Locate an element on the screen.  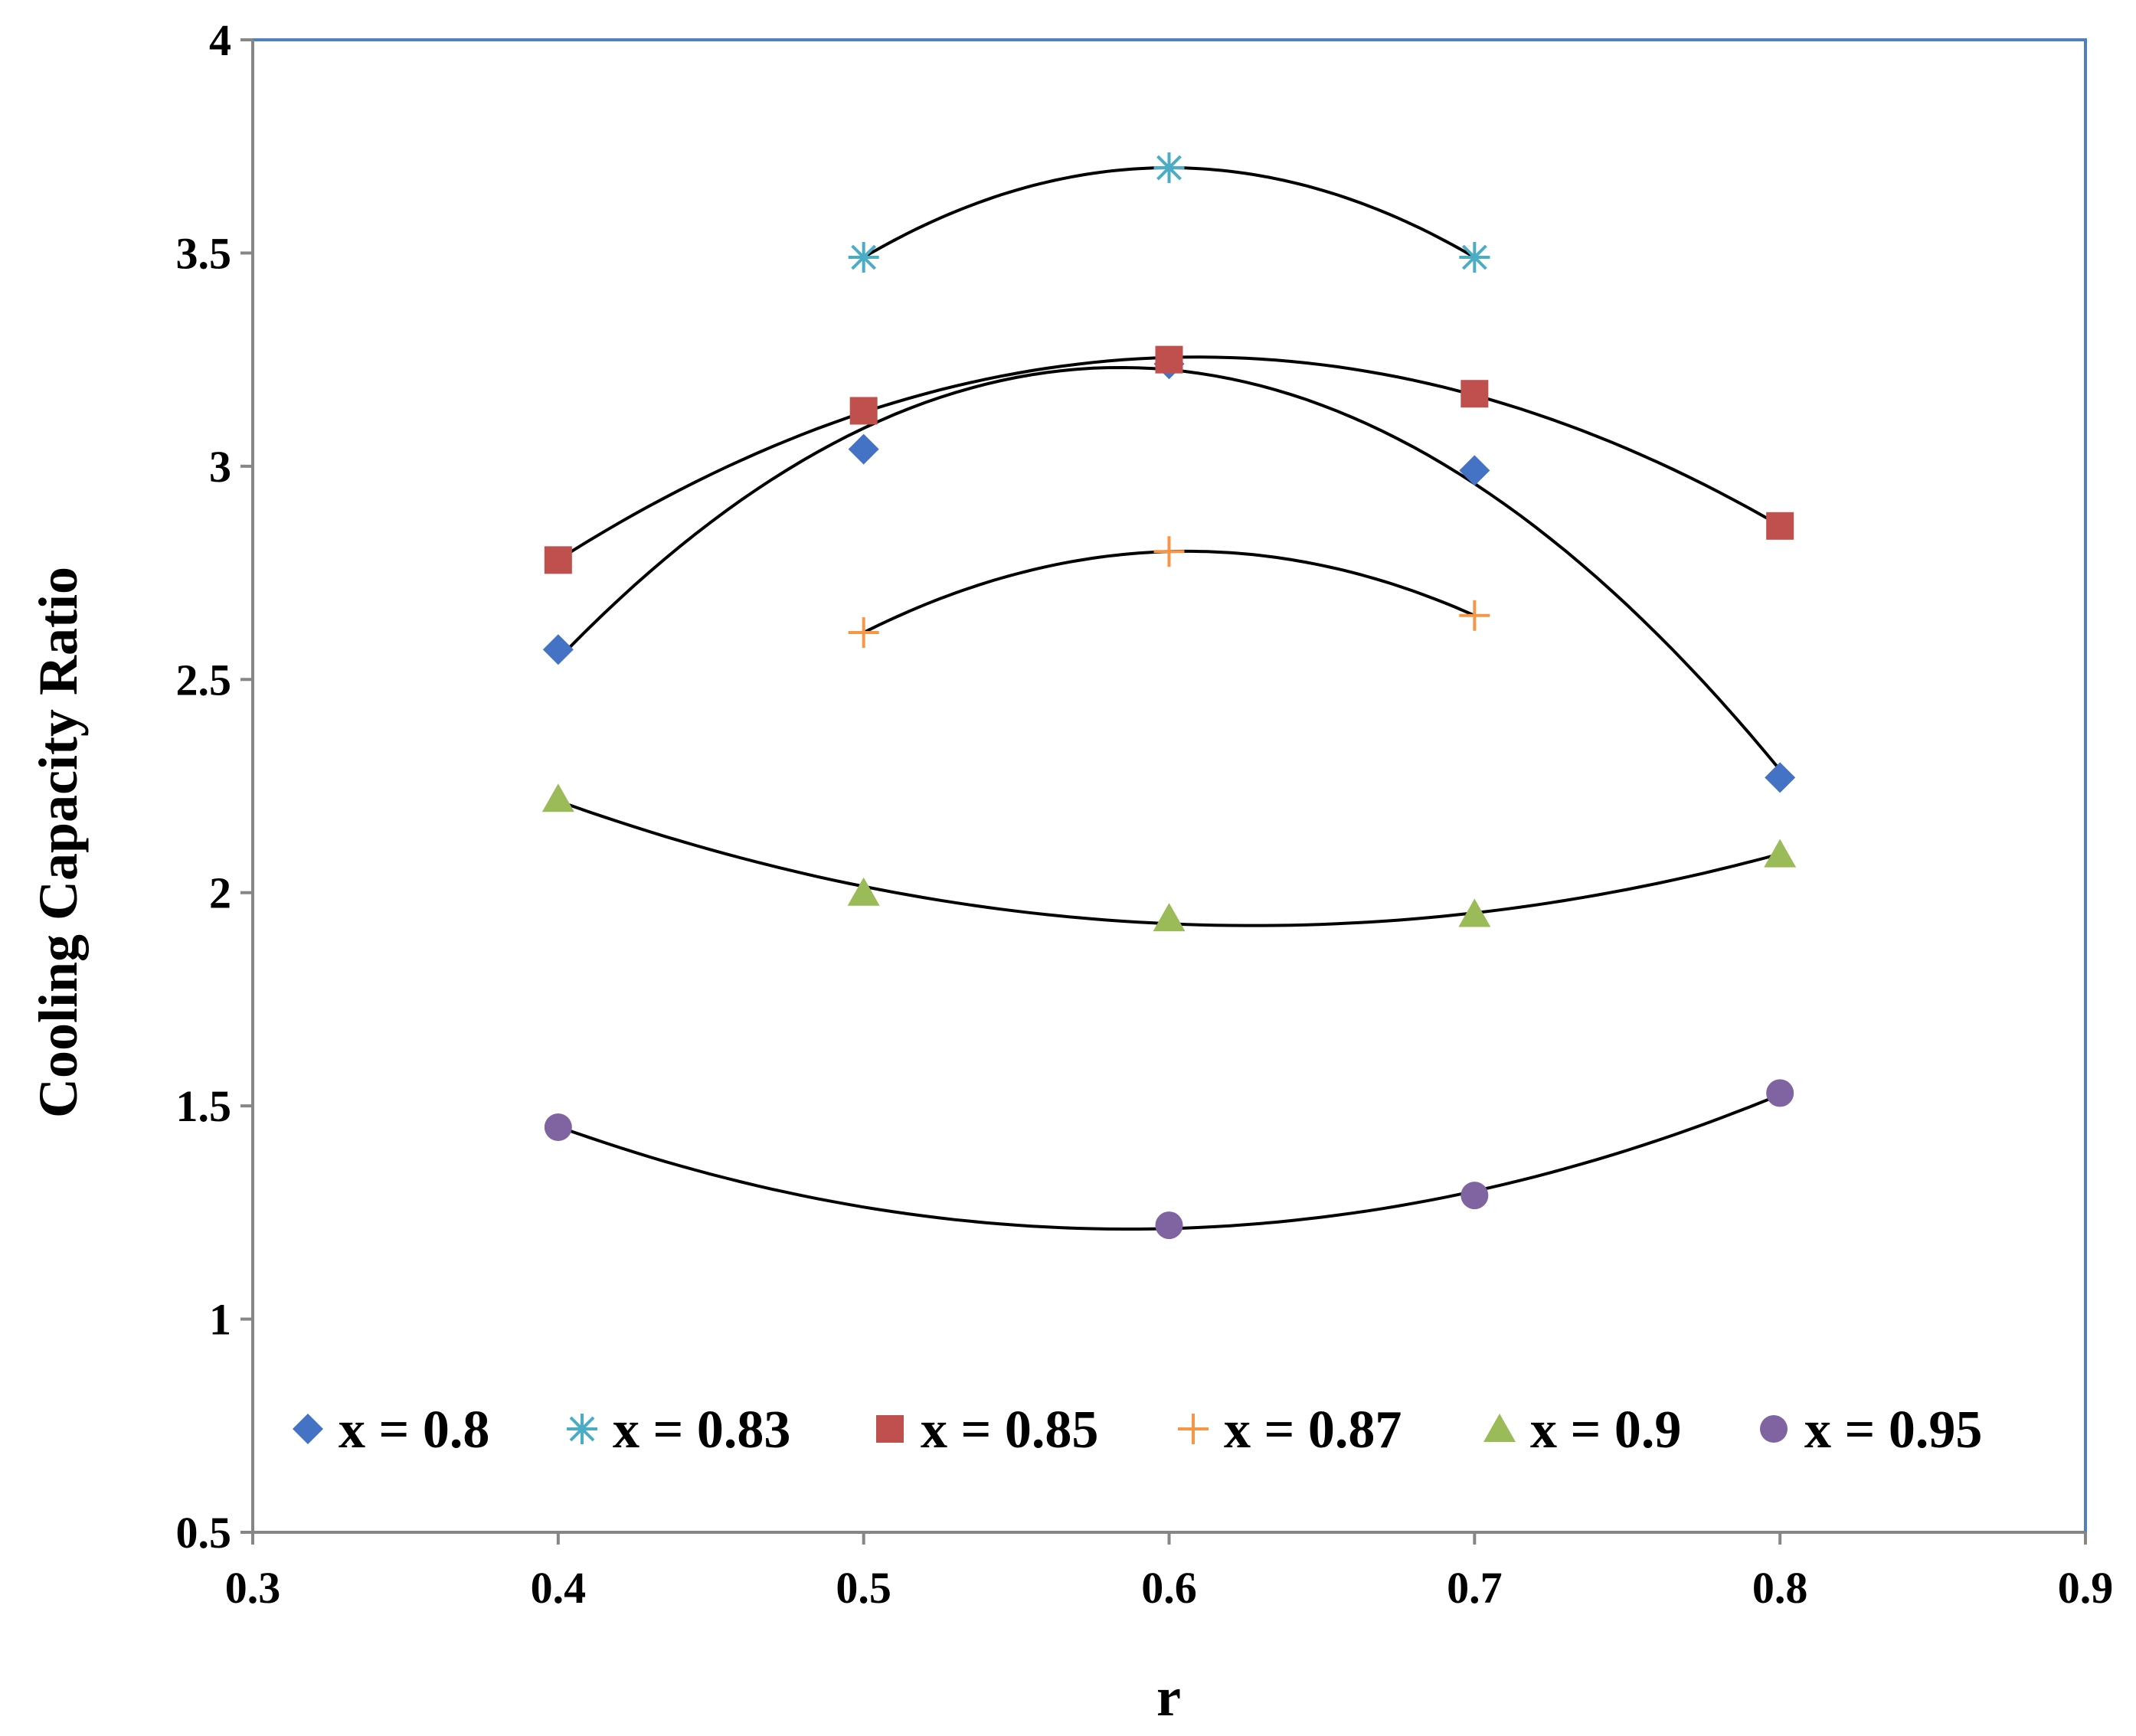
y-tick-label: 2 is located at coordinates (220, 893).